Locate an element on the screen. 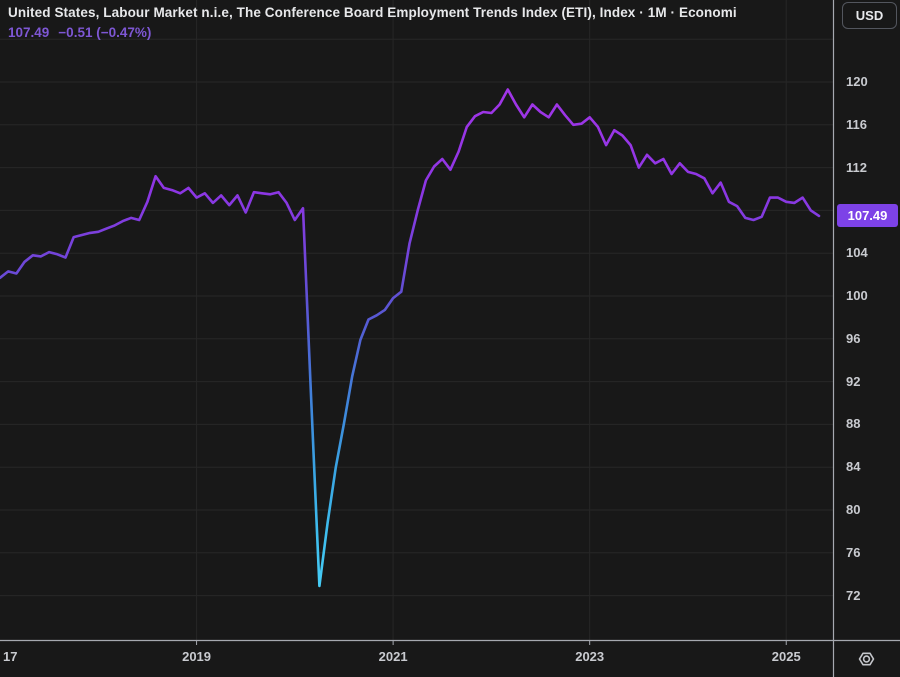  price-tick-label: 100 is located at coordinates (857, 295).